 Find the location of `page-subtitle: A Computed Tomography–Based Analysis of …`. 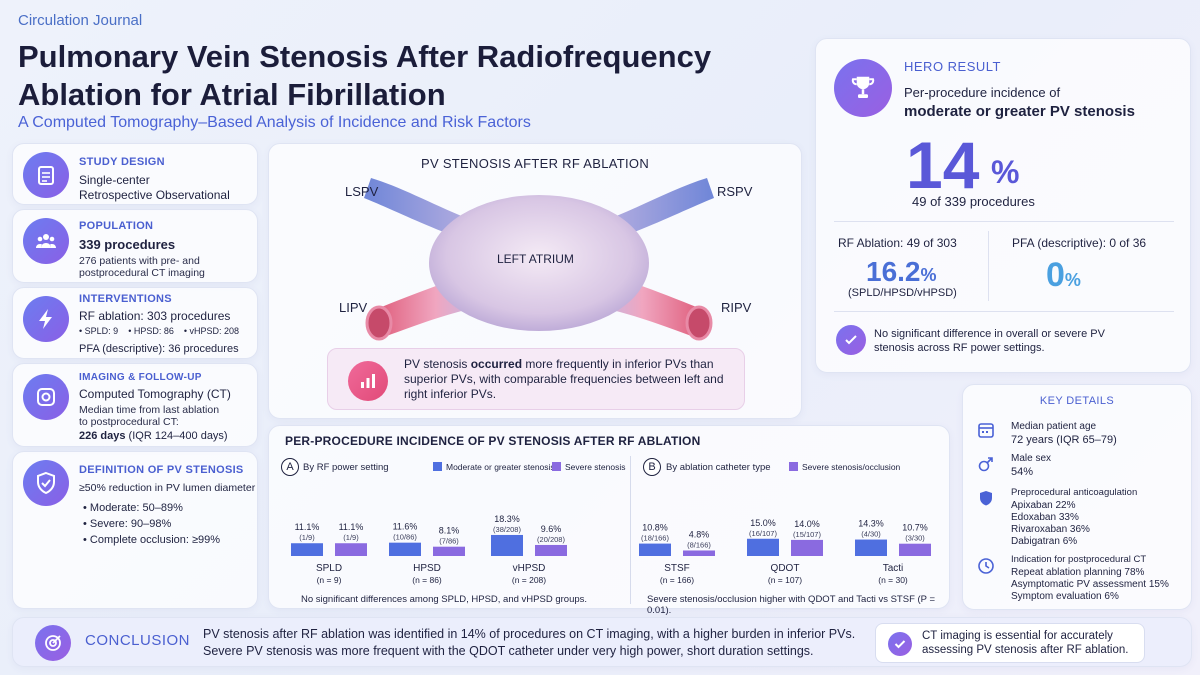

page-subtitle: A Computed Tomography–Based Analysis of … is located at coordinates (274, 122).